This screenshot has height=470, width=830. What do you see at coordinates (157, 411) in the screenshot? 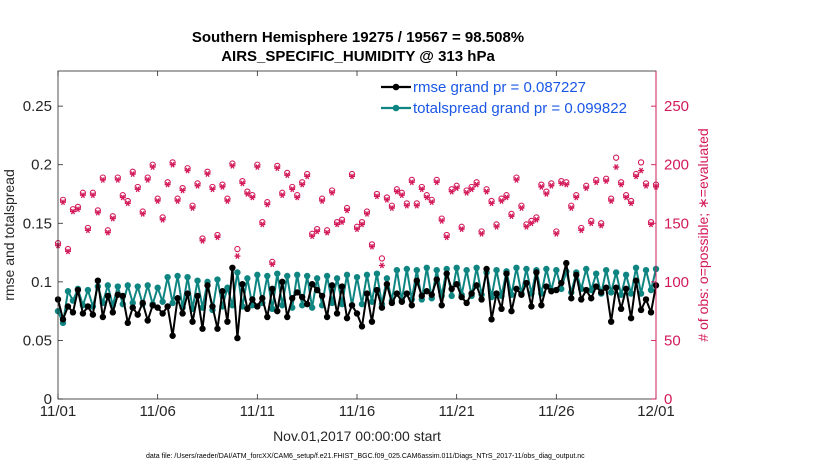
I see `x-tick-label: 11/06` at bounding box center [157, 411].